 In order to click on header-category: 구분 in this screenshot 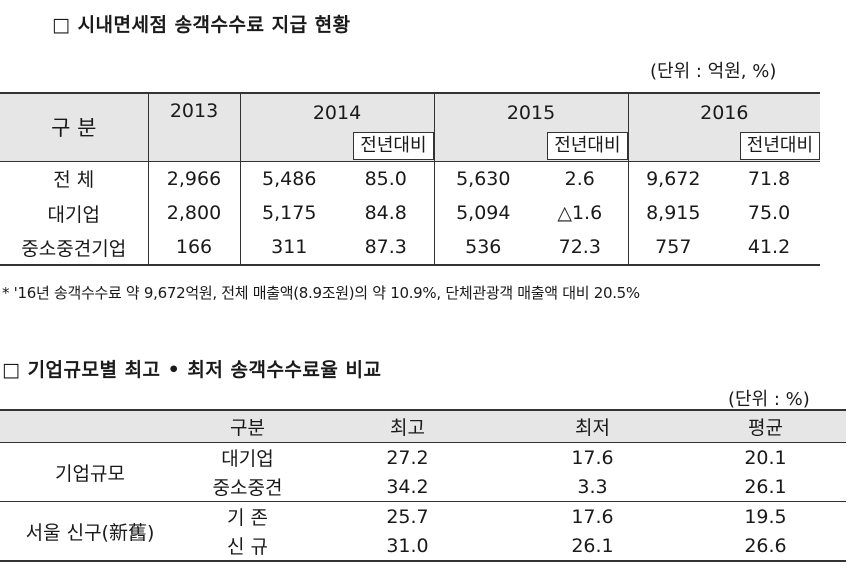, I will do `click(157, 426)`.